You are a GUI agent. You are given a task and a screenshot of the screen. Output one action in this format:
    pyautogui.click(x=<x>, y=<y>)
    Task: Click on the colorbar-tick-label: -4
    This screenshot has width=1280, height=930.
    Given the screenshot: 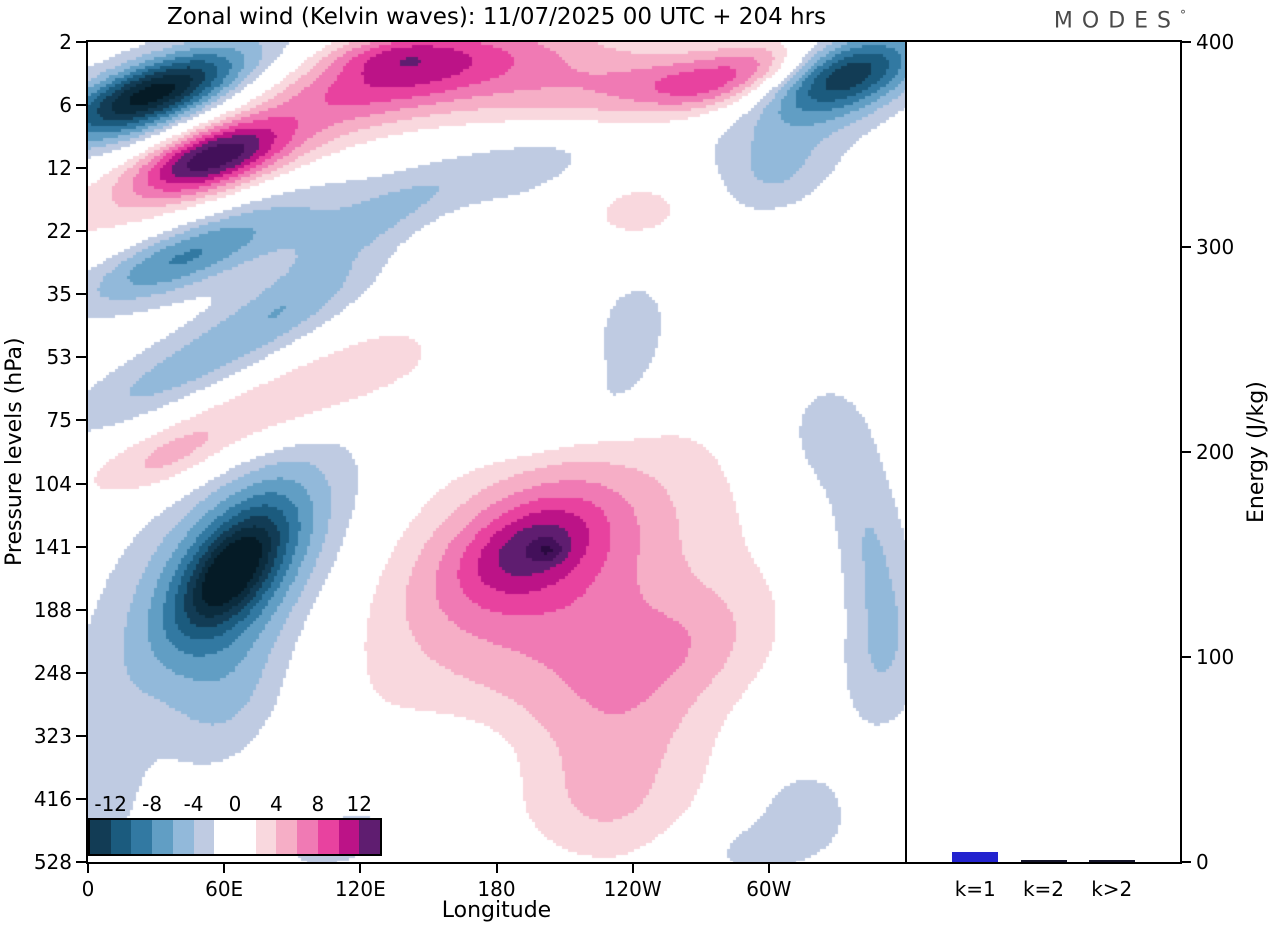 What is the action you would take?
    pyautogui.click(x=193, y=804)
    